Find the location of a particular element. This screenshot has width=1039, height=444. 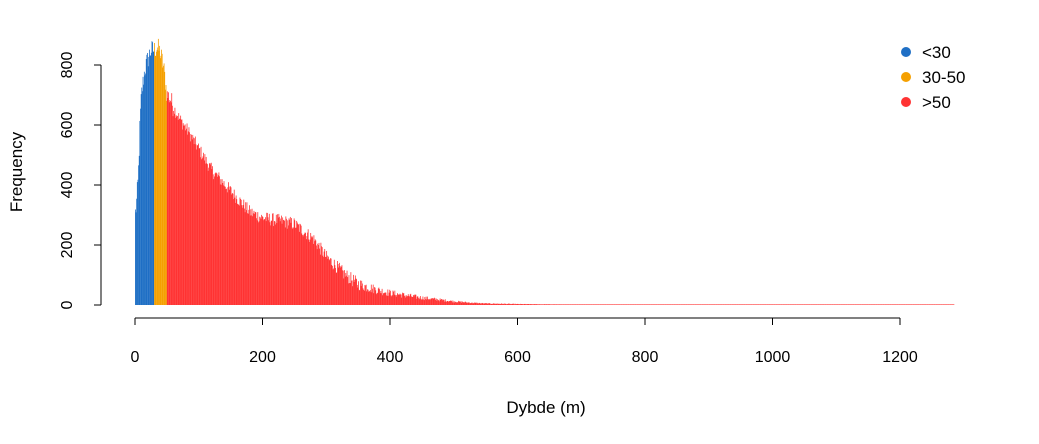

y-tick-label: 800 is located at coordinates (67, 65).